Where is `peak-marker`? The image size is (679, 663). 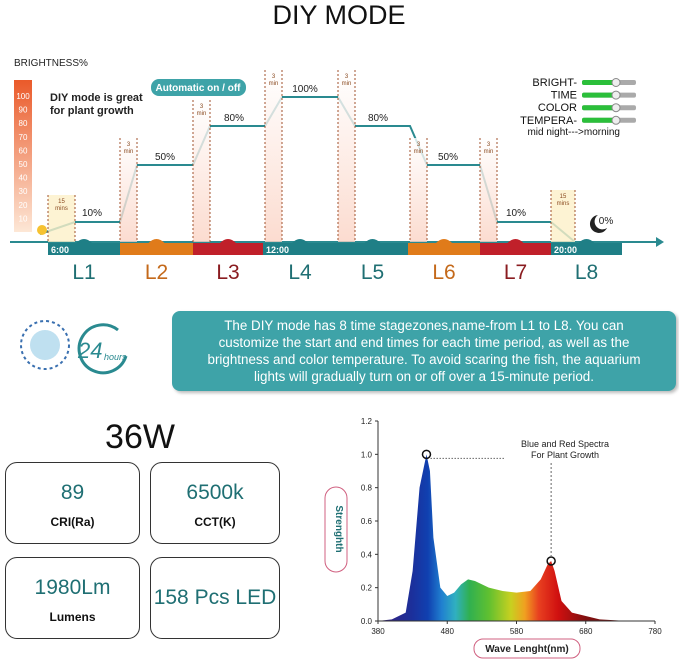 peak-marker is located at coordinates (426, 454).